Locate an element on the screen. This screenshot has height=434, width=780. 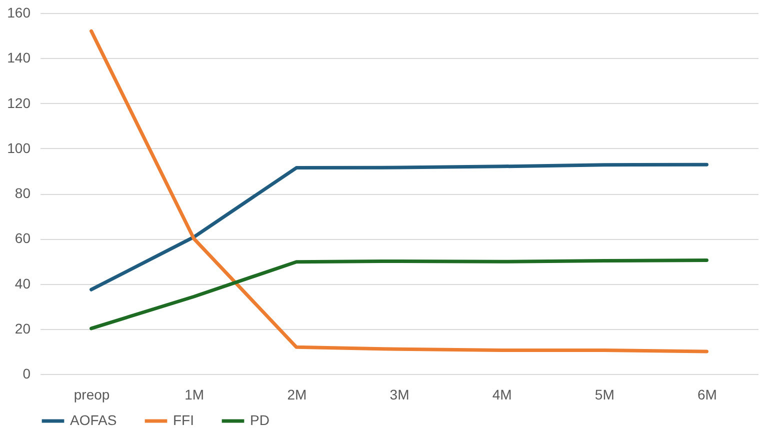
x-tick-label: 5M is located at coordinates (604, 394).